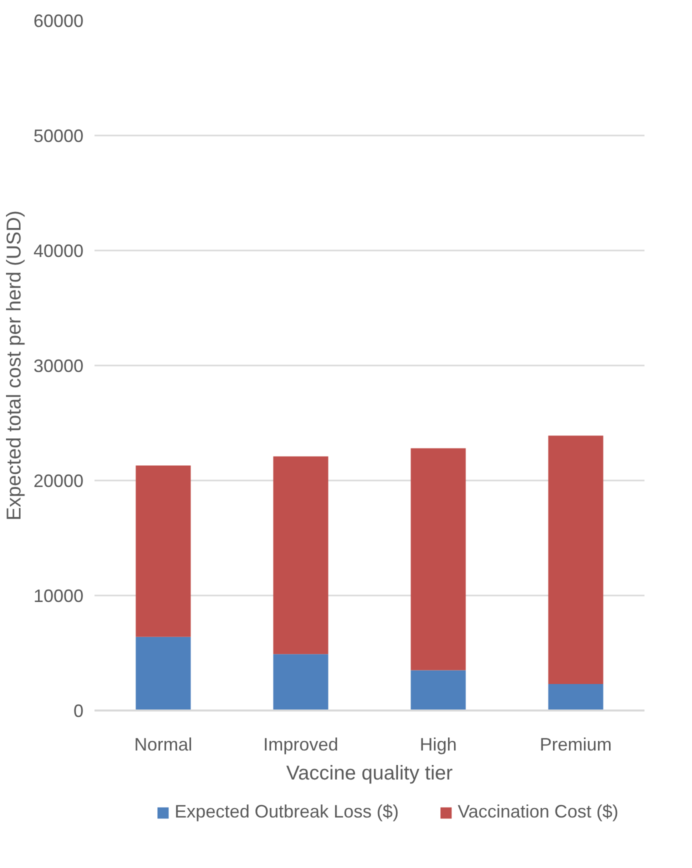 This screenshot has height=868, width=692. I want to click on x-tick-label: High, so click(438, 744).